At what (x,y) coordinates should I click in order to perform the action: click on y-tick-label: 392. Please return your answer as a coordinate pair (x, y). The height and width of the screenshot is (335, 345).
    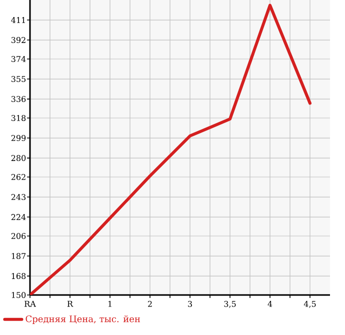
    Looking at the image, I should click on (18, 40).